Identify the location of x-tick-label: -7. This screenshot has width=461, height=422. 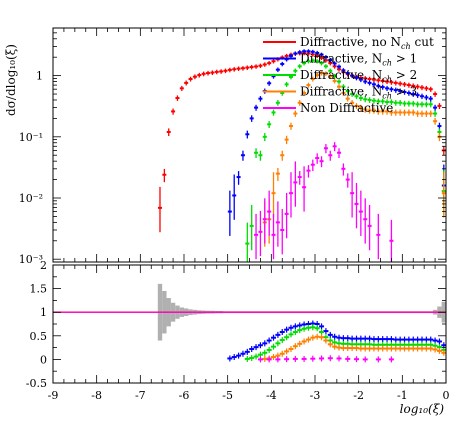
(140, 395).